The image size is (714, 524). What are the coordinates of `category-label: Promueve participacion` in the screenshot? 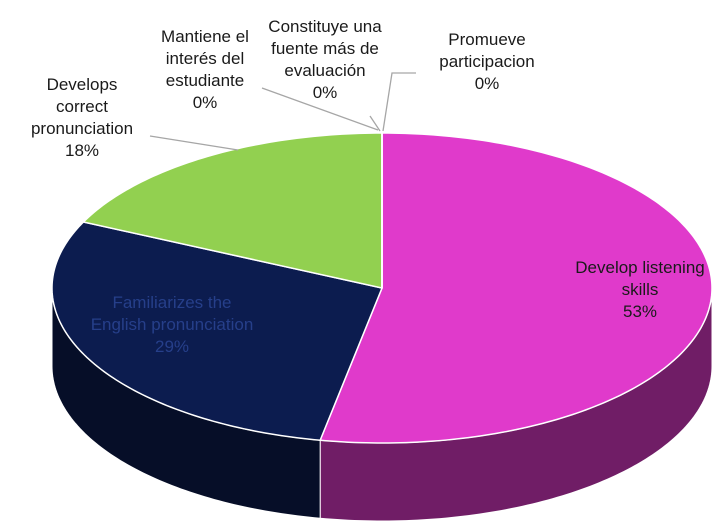 It's located at (487, 50).